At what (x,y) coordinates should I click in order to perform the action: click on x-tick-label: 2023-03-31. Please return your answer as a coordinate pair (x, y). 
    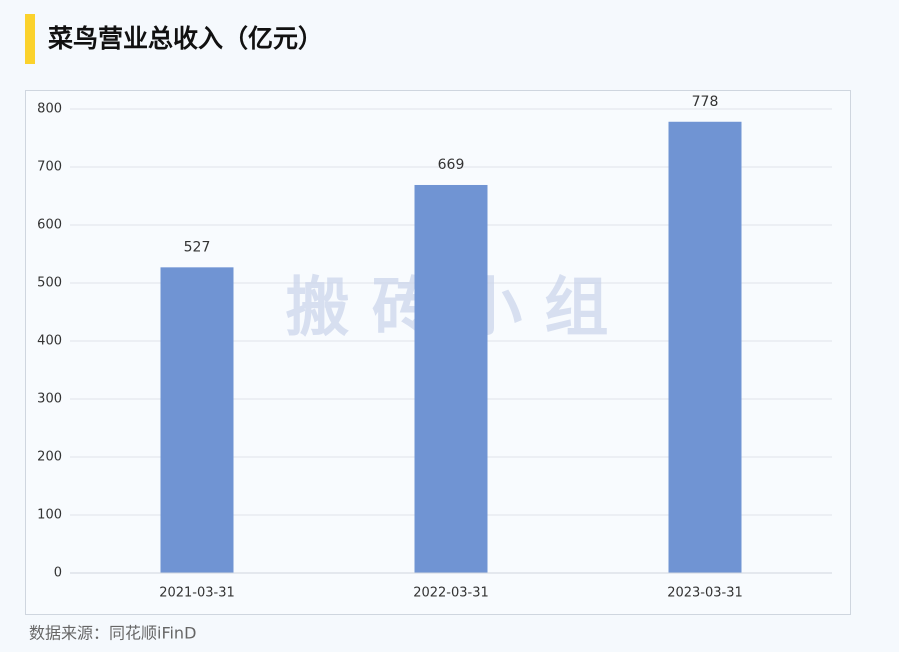
    Looking at the image, I should click on (705, 593).